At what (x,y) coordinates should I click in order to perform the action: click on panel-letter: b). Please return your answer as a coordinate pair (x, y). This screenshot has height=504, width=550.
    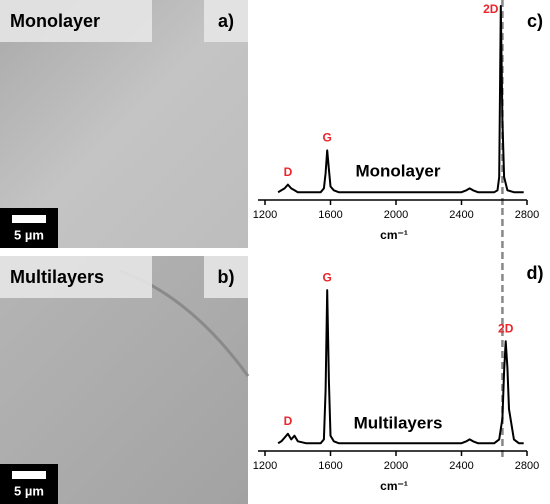
    Looking at the image, I should click on (226, 277).